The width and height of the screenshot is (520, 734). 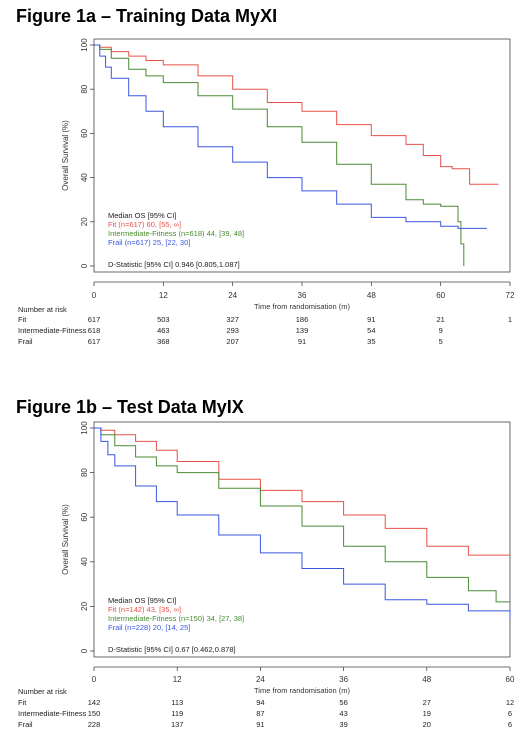 What do you see at coordinates (441, 330) in the screenshot?
I see `risk-value-intermediate: 9` at bounding box center [441, 330].